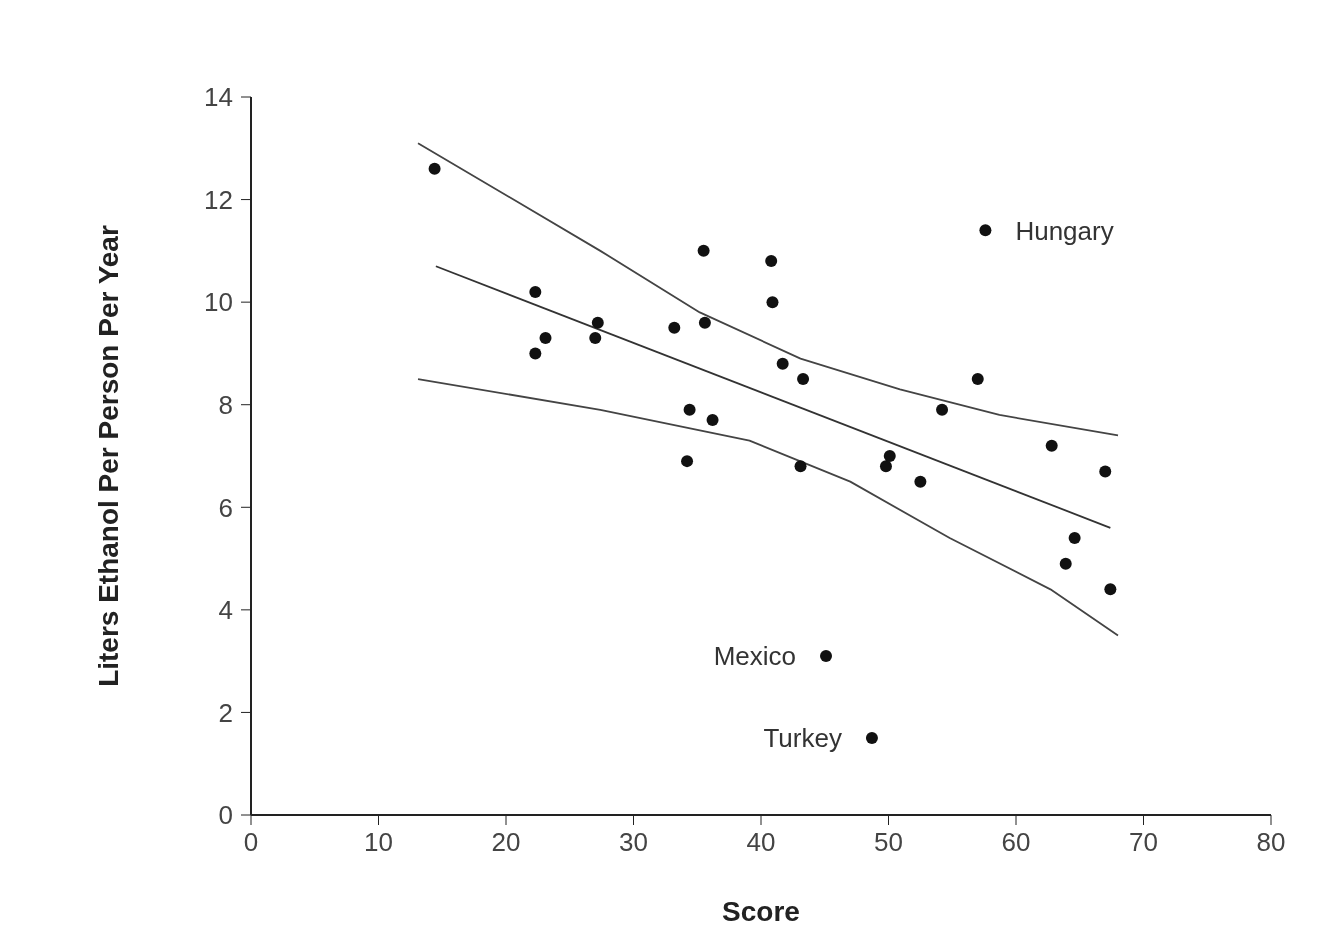 The image size is (1333, 947). Describe the element at coordinates (378, 842) in the screenshot. I see `x-tick-label: 10` at that location.